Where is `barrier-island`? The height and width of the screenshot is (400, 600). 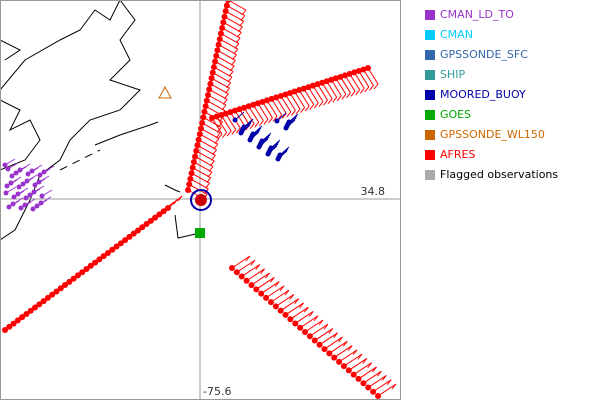
barrier-island is located at coordinates (172, 188).